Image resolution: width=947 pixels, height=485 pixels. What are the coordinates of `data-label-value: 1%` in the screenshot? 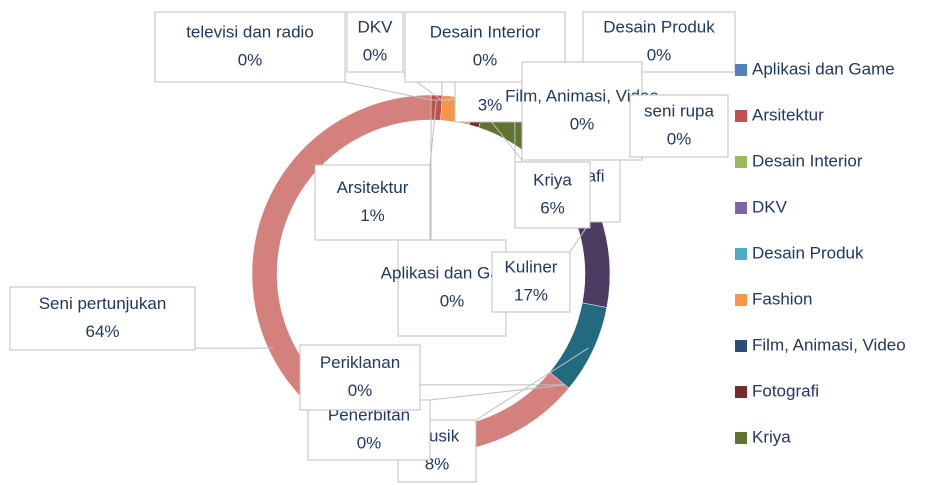 It's located at (372, 215).